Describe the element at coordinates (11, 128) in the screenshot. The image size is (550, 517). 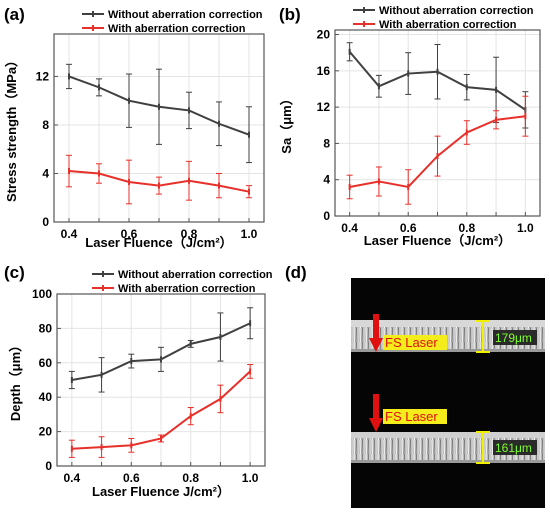
I see `y-axis-label: Stress strength（MPa）` at that location.